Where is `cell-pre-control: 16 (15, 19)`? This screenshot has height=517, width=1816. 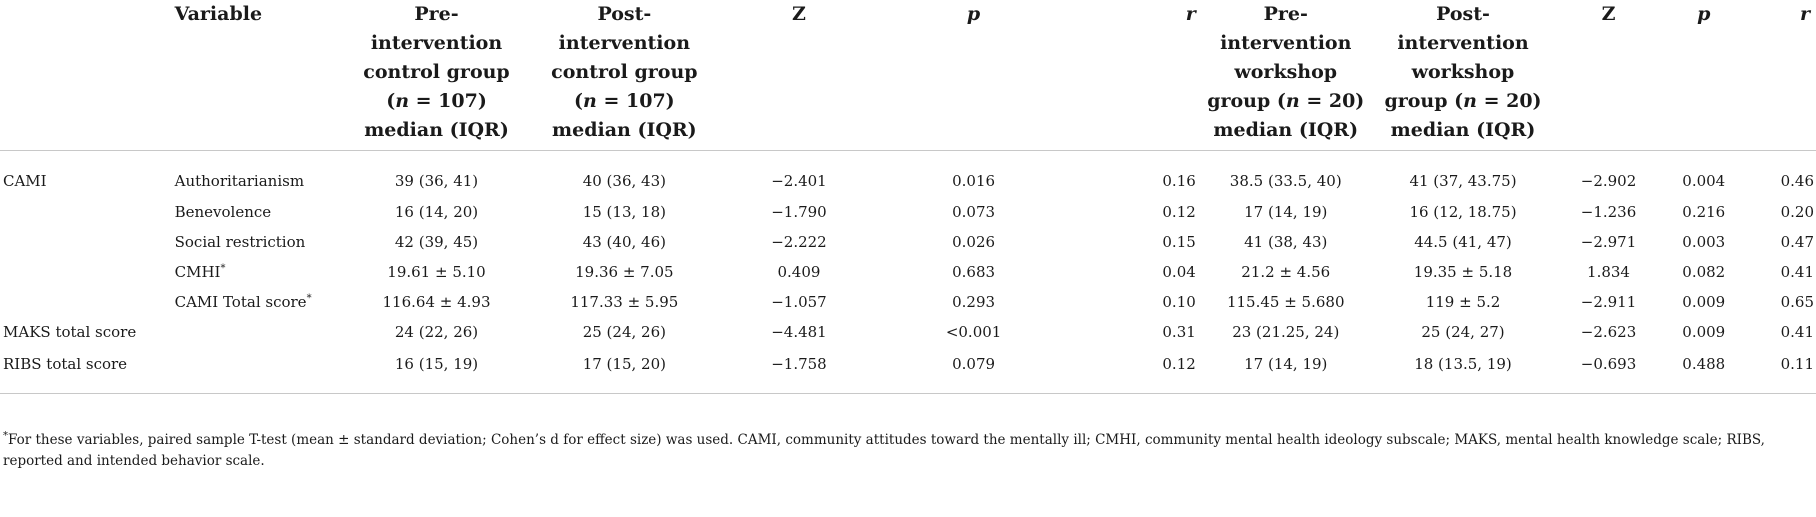
cell-pre-control: 16 (15, 19) is located at coordinates (436, 364).